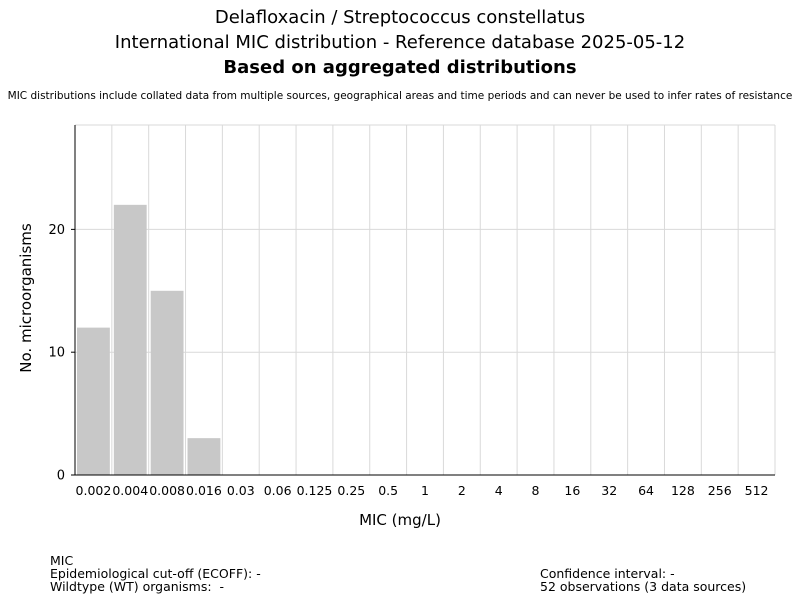  Describe the element at coordinates (400, 520) in the screenshot. I see `x-axis-title: MIC (mg/L)` at that location.